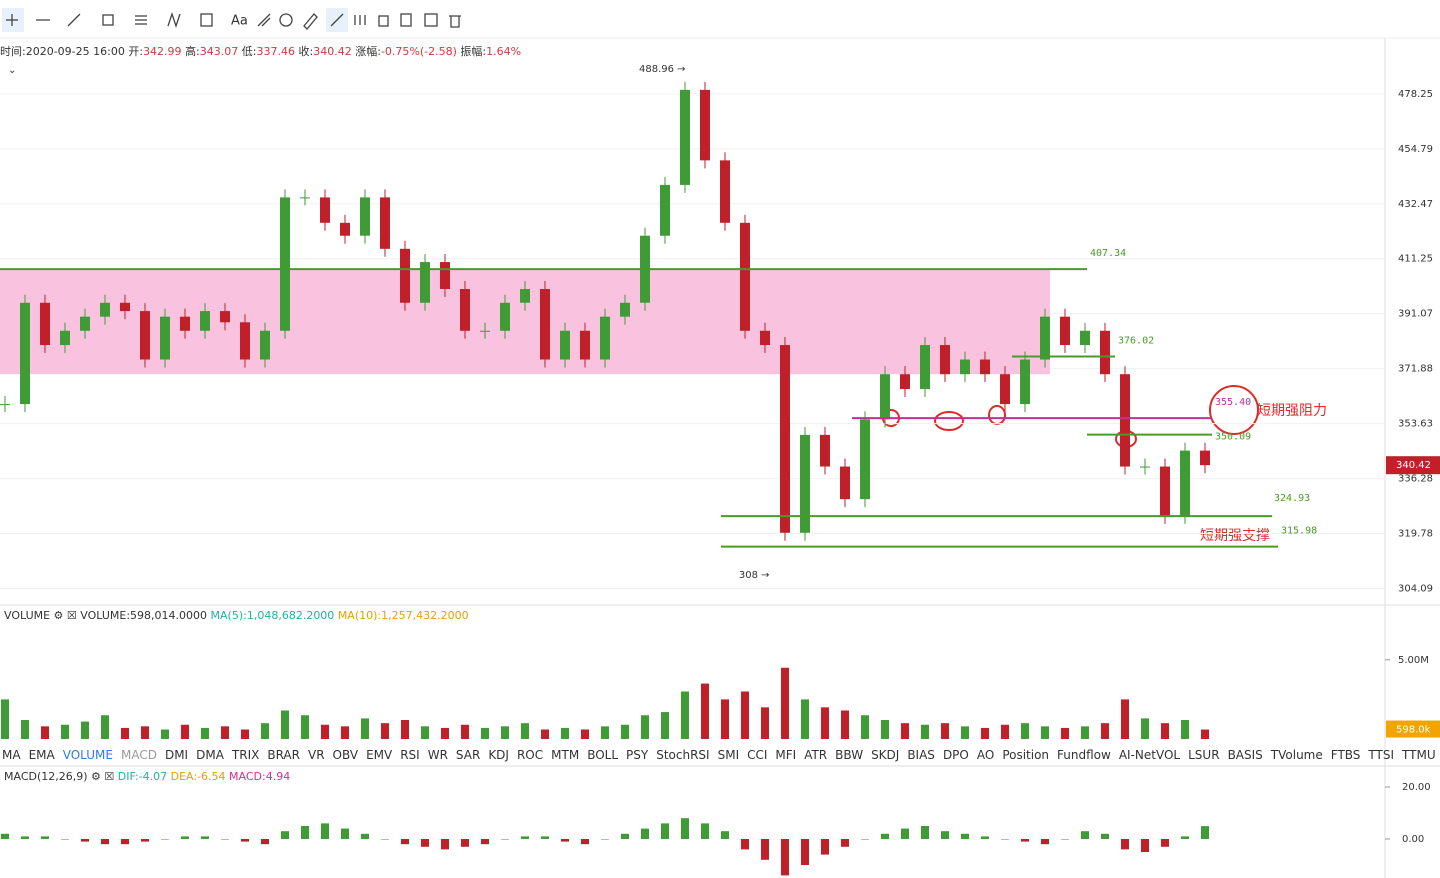  Describe the element at coordinates (728, 755) in the screenshot. I see `indicator-tab: SMI` at that location.